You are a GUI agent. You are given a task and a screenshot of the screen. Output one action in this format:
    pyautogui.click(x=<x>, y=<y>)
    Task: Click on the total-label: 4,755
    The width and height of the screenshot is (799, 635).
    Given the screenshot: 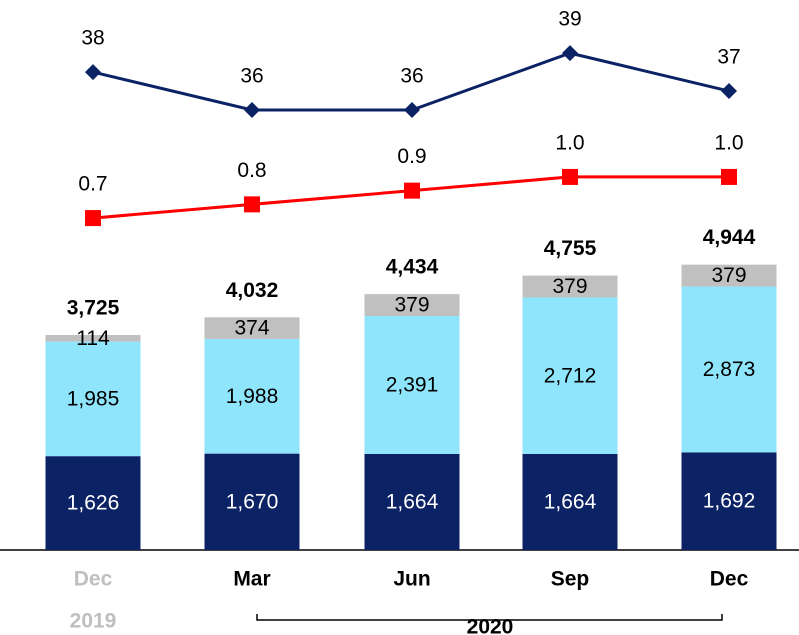 What is the action you would take?
    pyautogui.click(x=570, y=248)
    